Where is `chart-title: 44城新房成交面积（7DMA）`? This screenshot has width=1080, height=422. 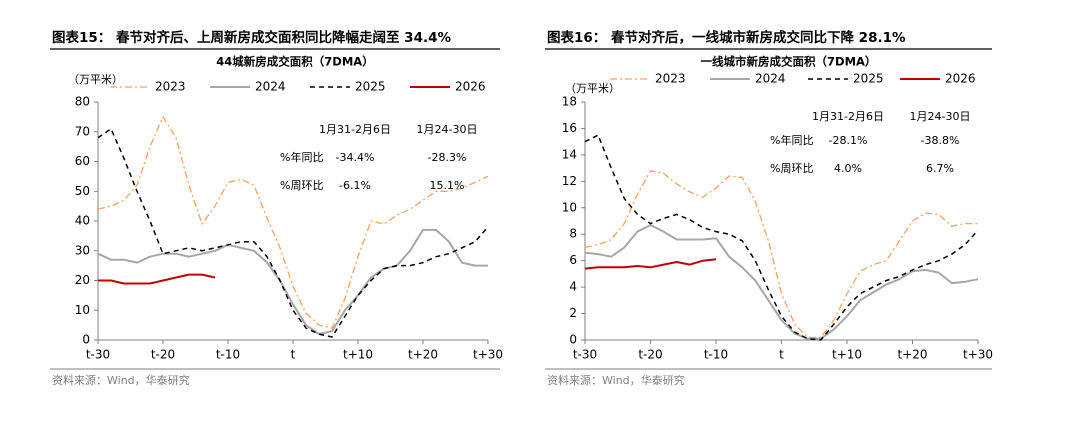
chart-title: 44城新房成交面积（7DMA） is located at coordinates (294, 62).